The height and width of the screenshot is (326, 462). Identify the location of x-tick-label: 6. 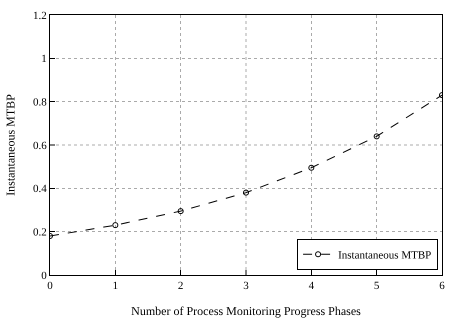
(442, 286).